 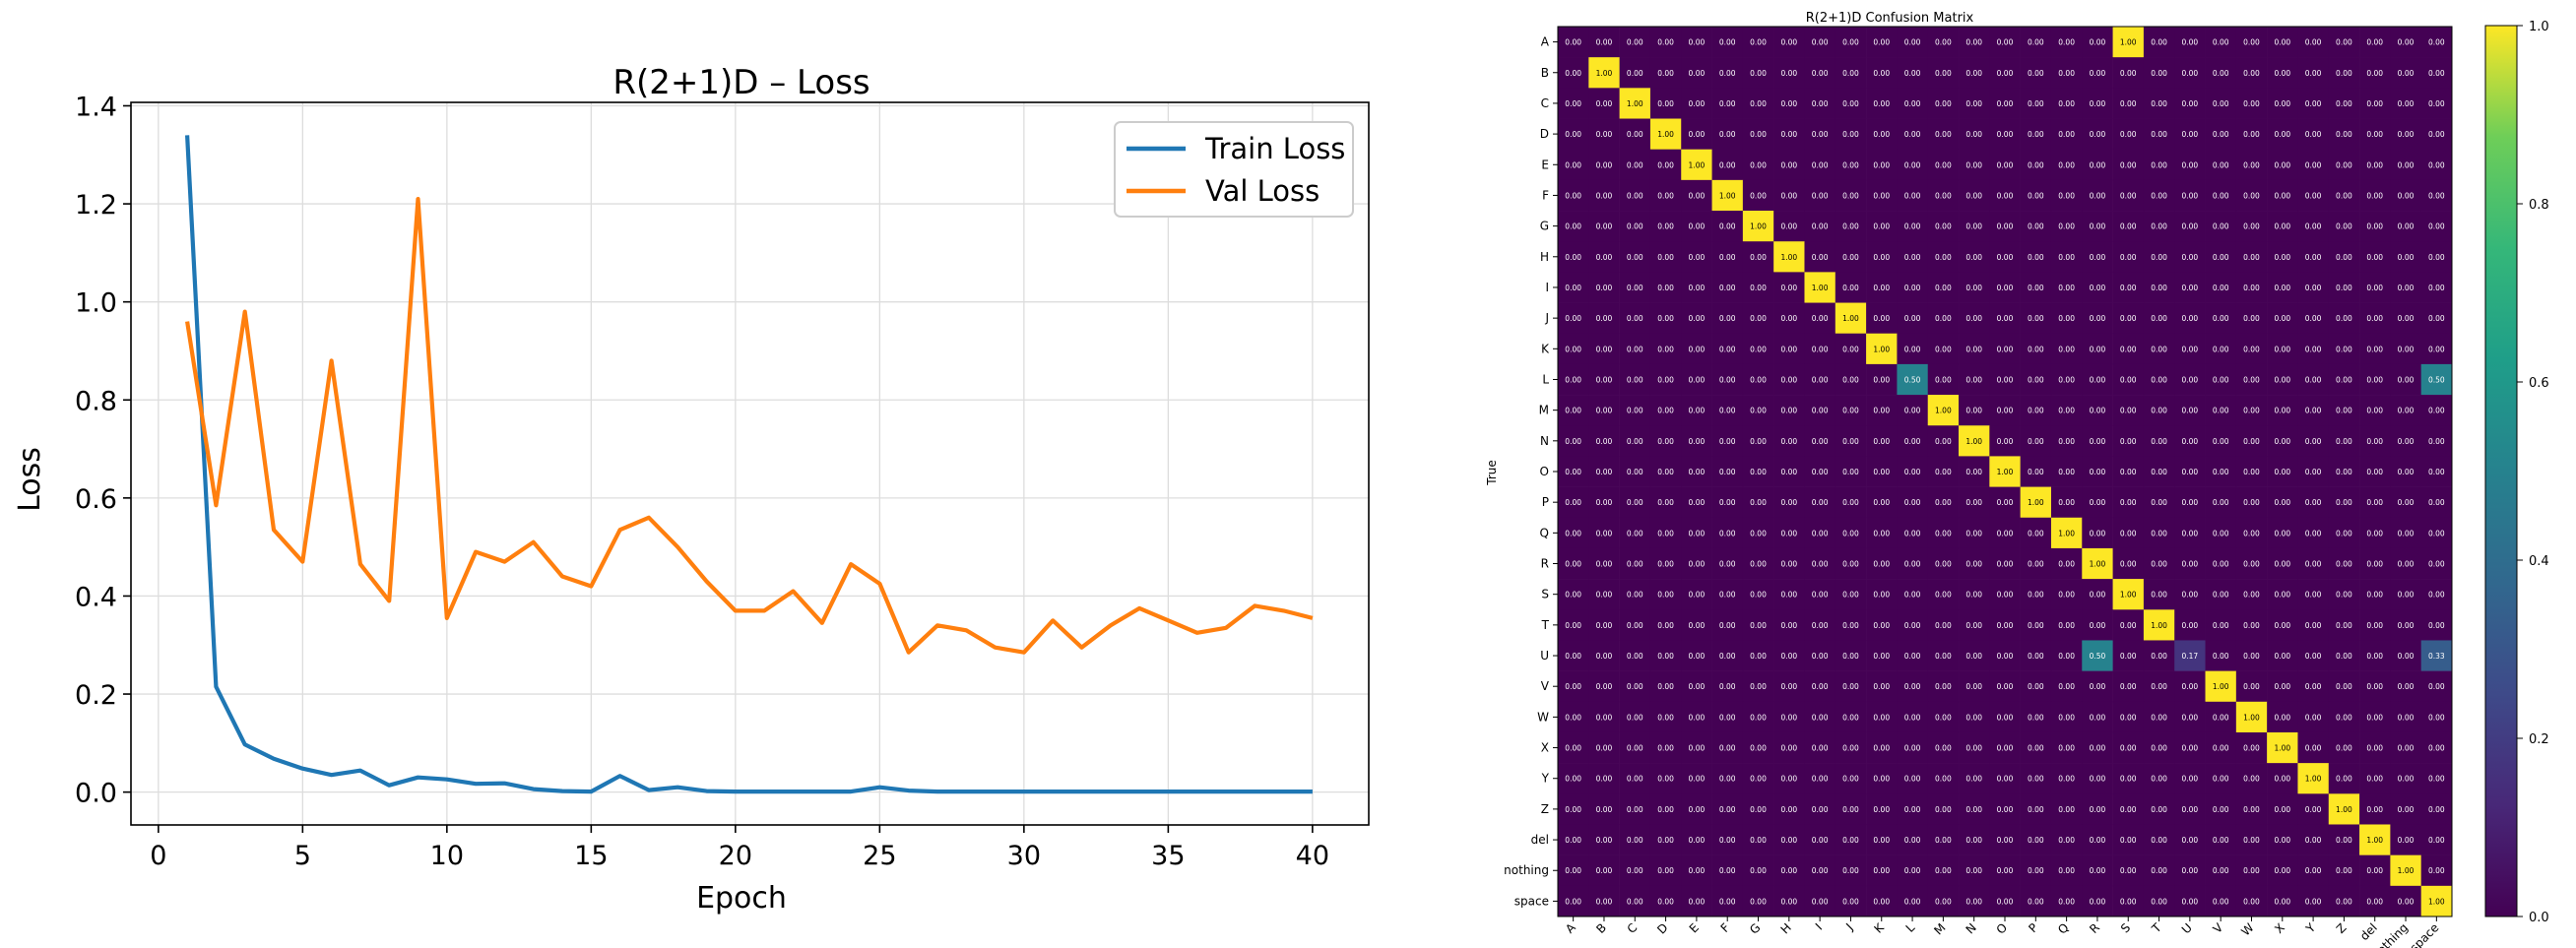 What do you see at coordinates (2156, 928) in the screenshot?
I see `cm-x-tick-label: T` at bounding box center [2156, 928].